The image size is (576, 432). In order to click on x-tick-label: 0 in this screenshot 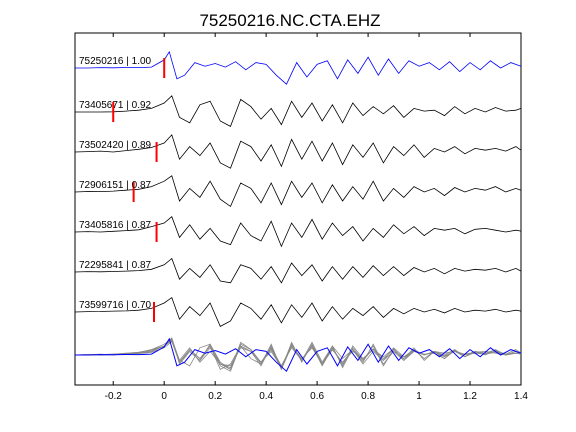, I will do `click(164, 396)`.